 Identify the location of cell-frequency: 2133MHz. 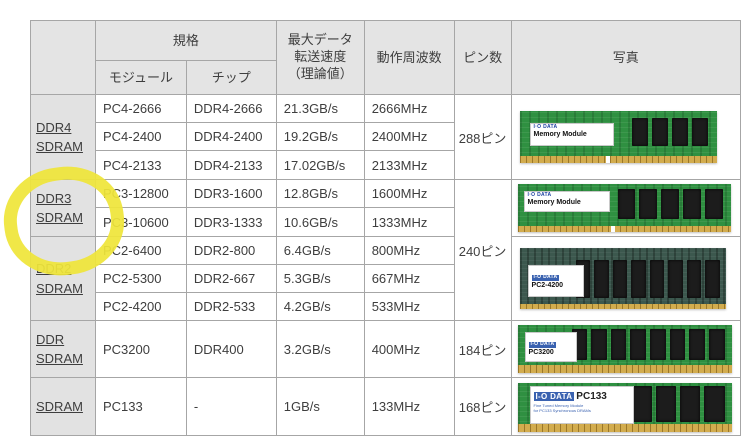
(409, 165).